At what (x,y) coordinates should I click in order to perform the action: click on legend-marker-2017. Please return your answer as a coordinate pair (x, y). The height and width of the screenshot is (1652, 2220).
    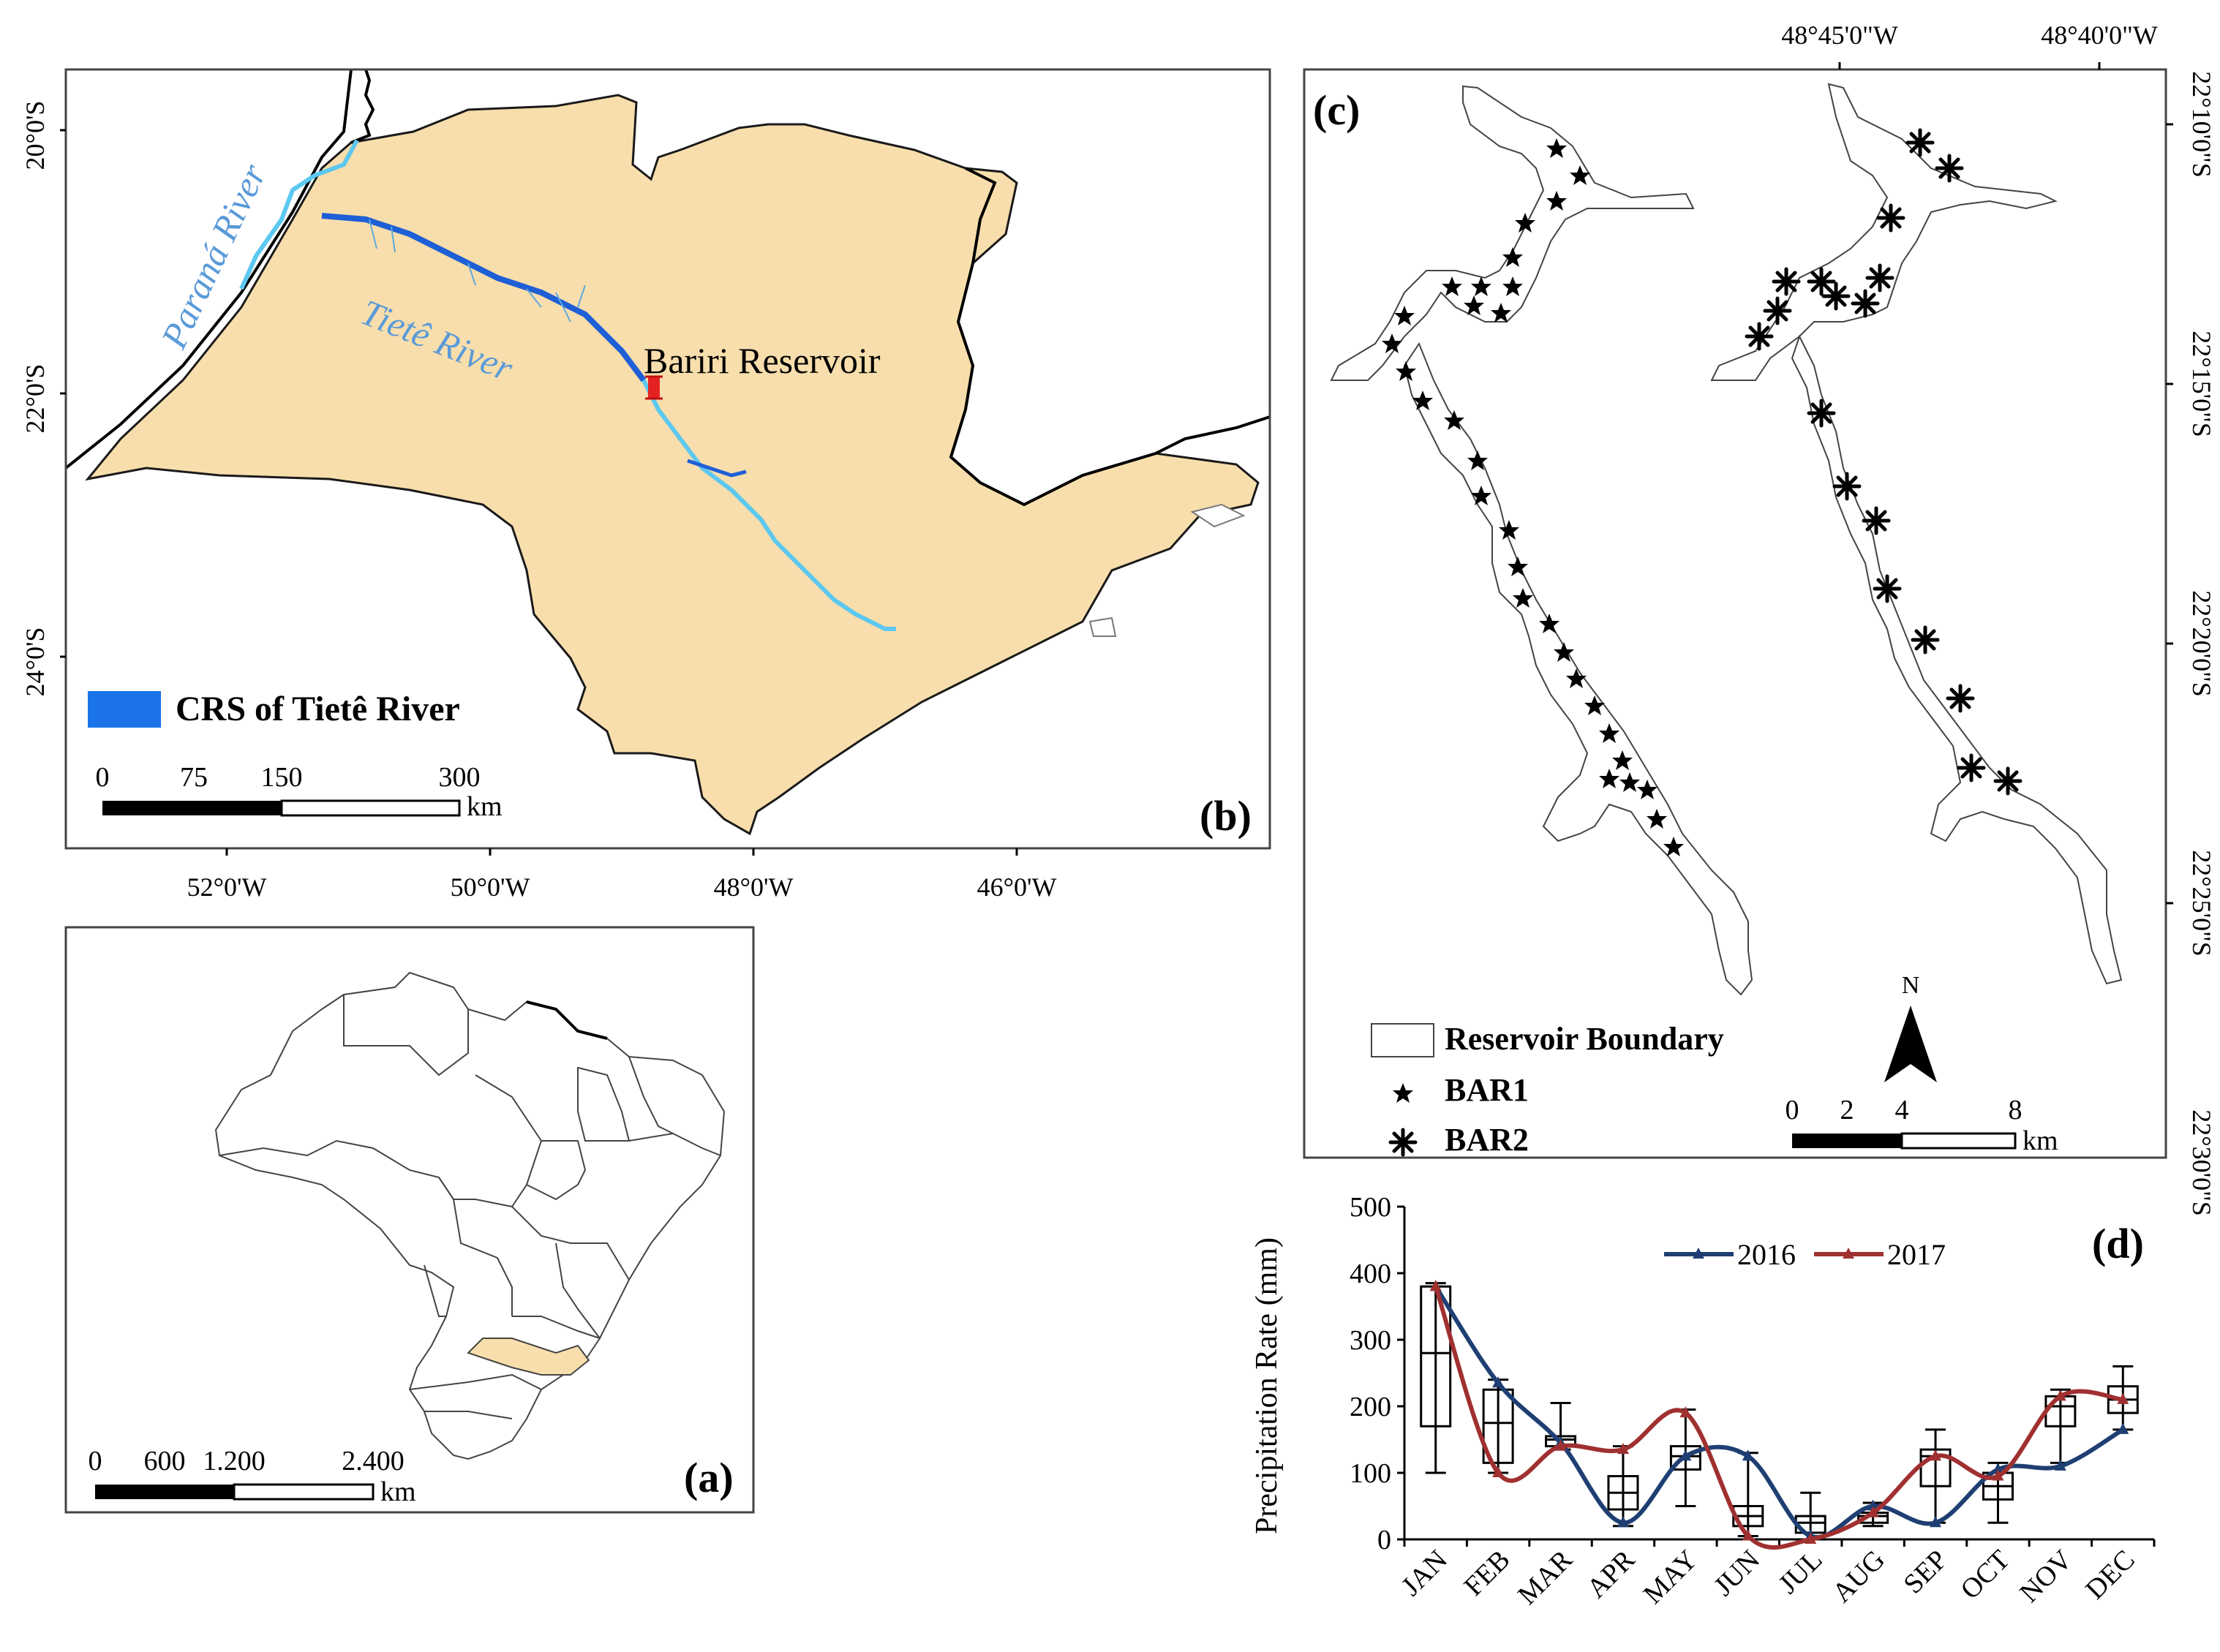
    Looking at the image, I should click on (1848, 1254).